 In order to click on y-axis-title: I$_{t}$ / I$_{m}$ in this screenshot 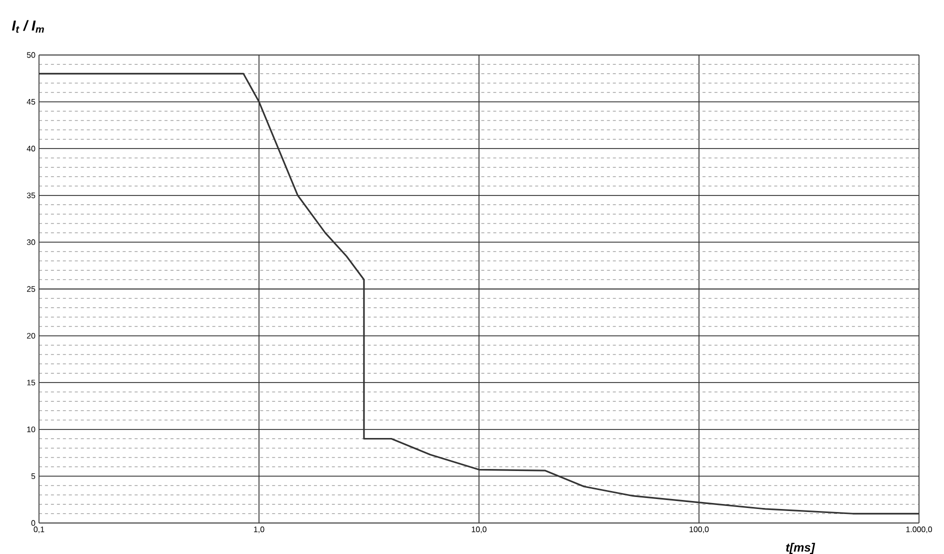, I will do `click(28, 26)`.